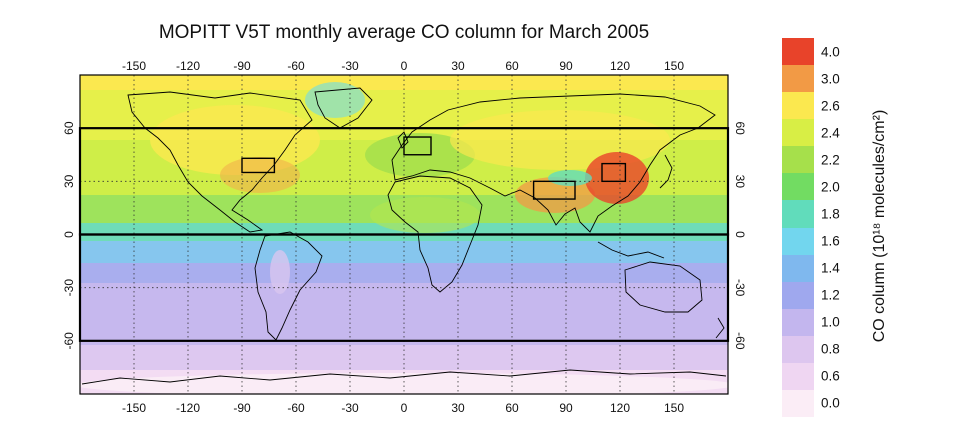 The height and width of the screenshot is (447, 955). Describe the element at coordinates (663, 287) in the screenshot. I see `coastline-australia` at that location.